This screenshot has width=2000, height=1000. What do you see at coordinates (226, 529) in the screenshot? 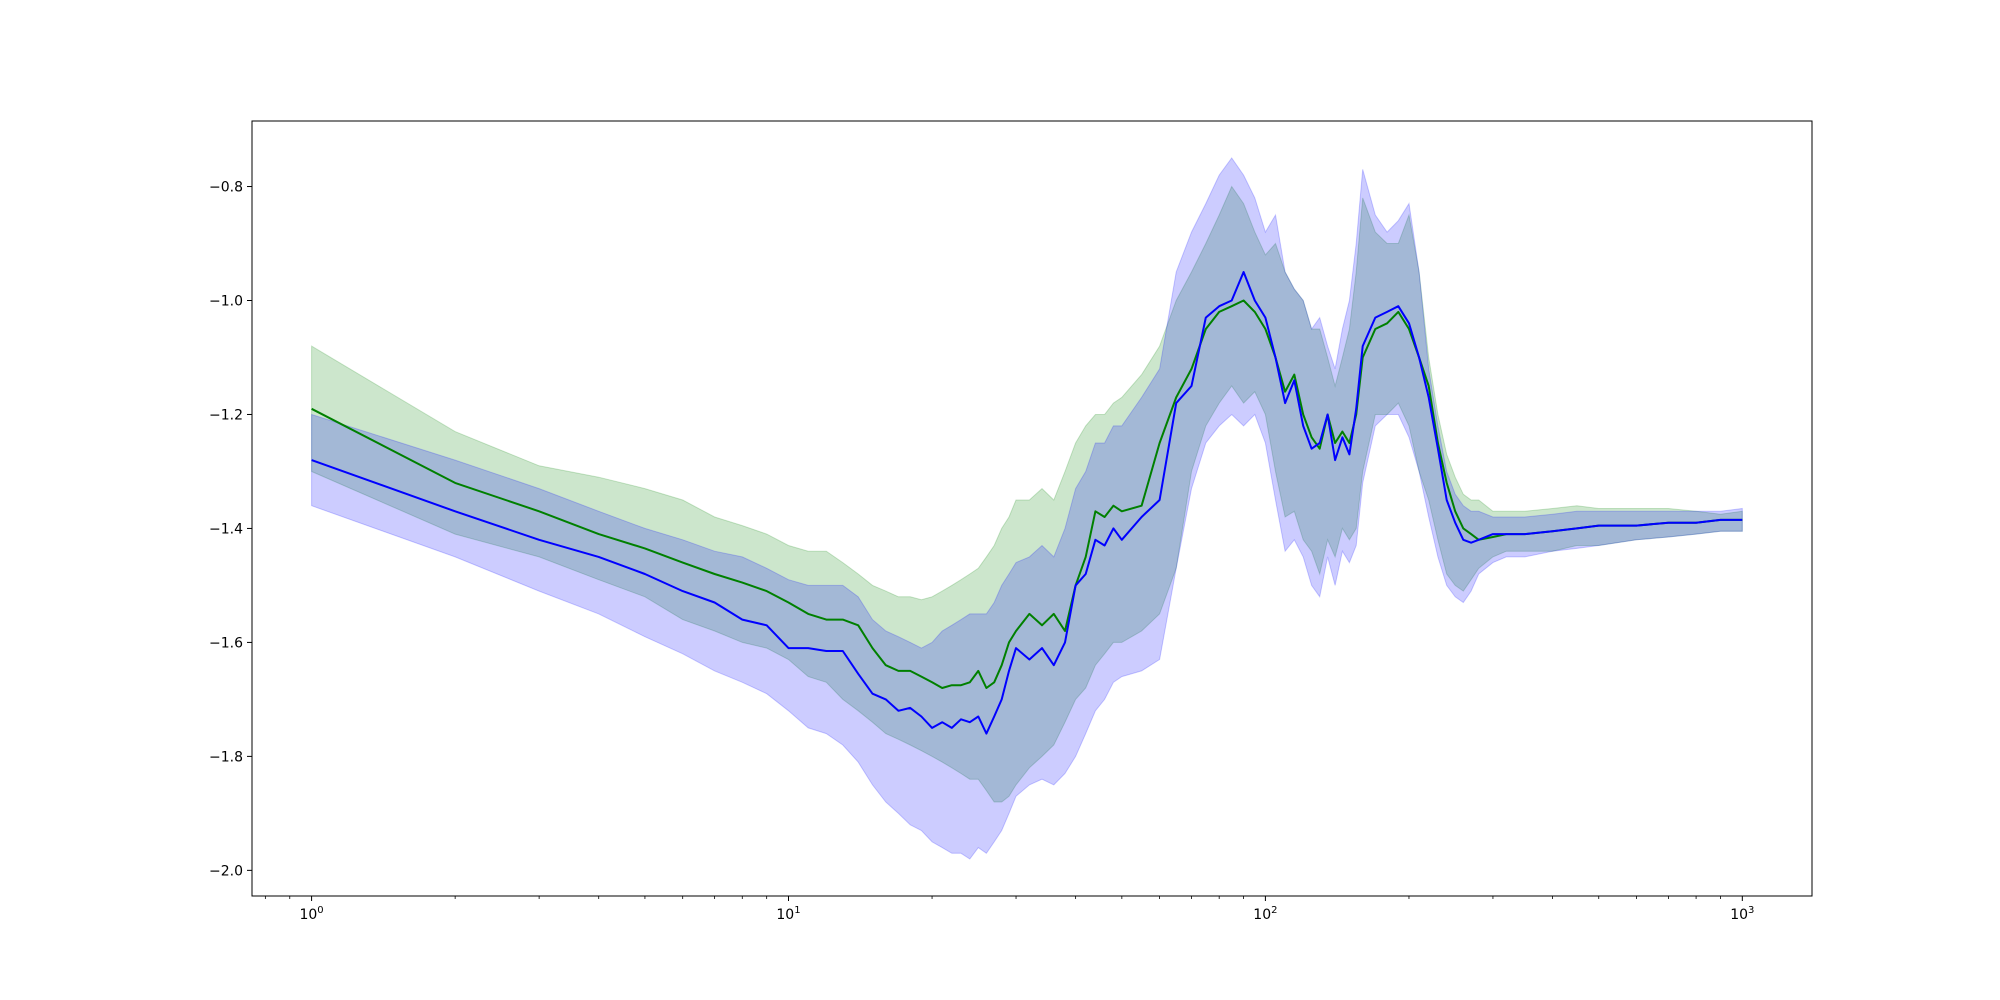
I see `y-tick-label: −1.4` at bounding box center [226, 529].